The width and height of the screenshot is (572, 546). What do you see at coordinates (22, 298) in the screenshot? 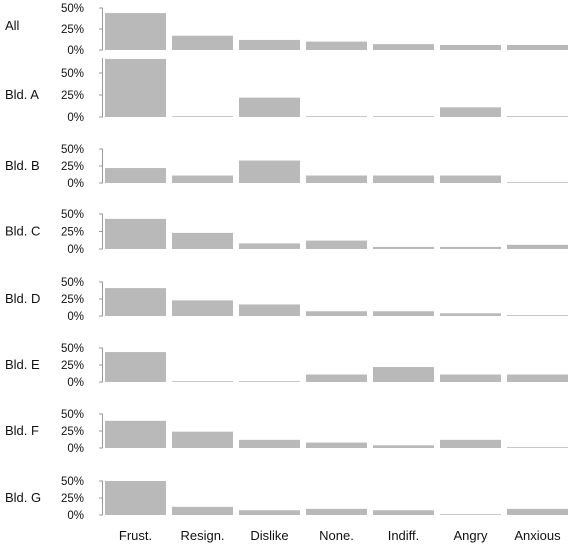
I see `panel-label: Bld. D` at bounding box center [22, 298].